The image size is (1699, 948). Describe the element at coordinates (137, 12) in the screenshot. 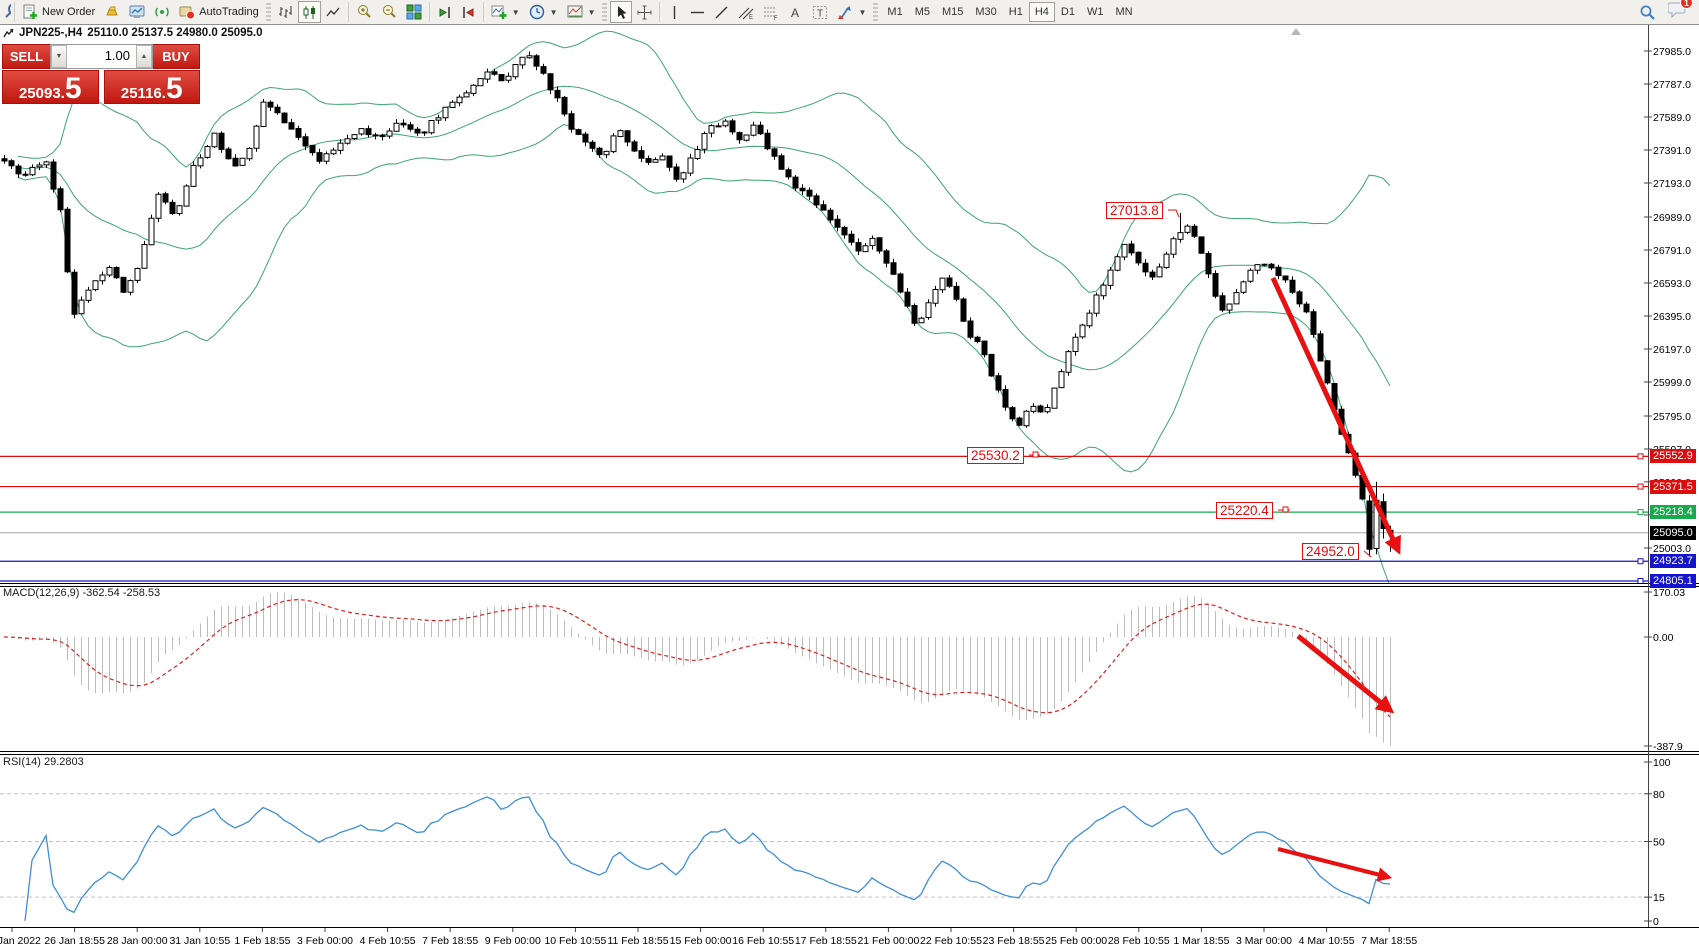

I see `terminal-icon-button` at that location.